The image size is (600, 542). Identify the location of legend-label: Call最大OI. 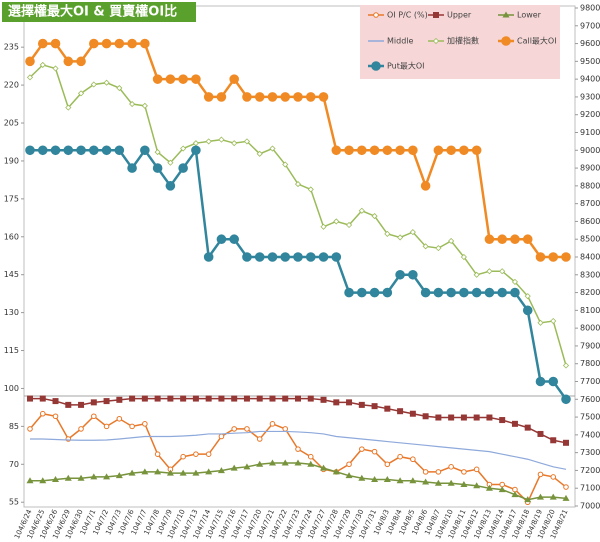
(537, 41).